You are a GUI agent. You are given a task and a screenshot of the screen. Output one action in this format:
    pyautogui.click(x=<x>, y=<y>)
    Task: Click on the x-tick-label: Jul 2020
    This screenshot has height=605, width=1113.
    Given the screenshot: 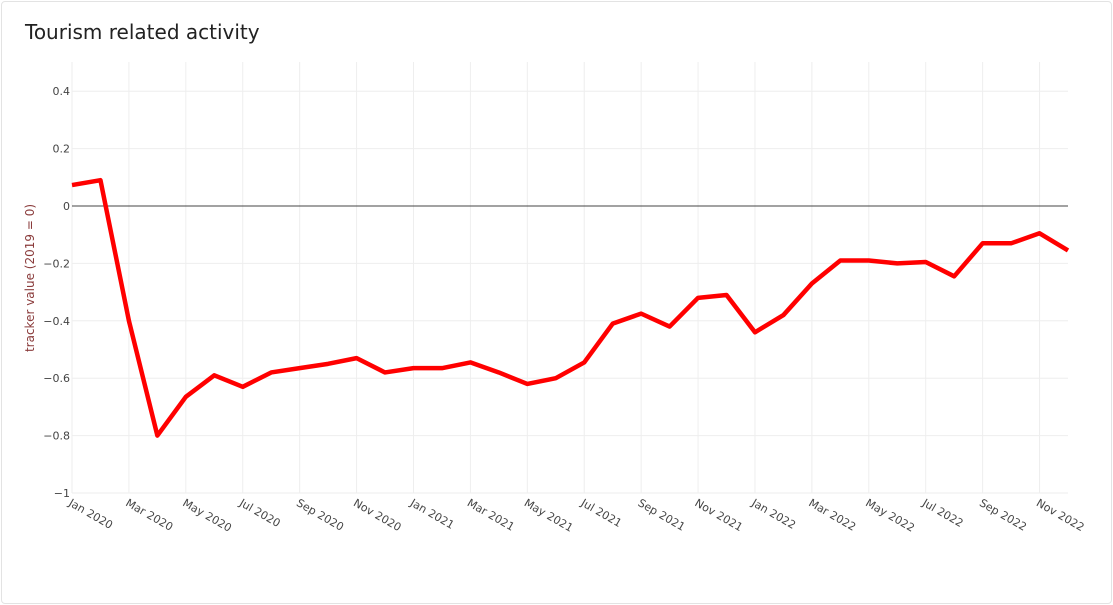 What is the action you would take?
    pyautogui.click(x=259, y=513)
    